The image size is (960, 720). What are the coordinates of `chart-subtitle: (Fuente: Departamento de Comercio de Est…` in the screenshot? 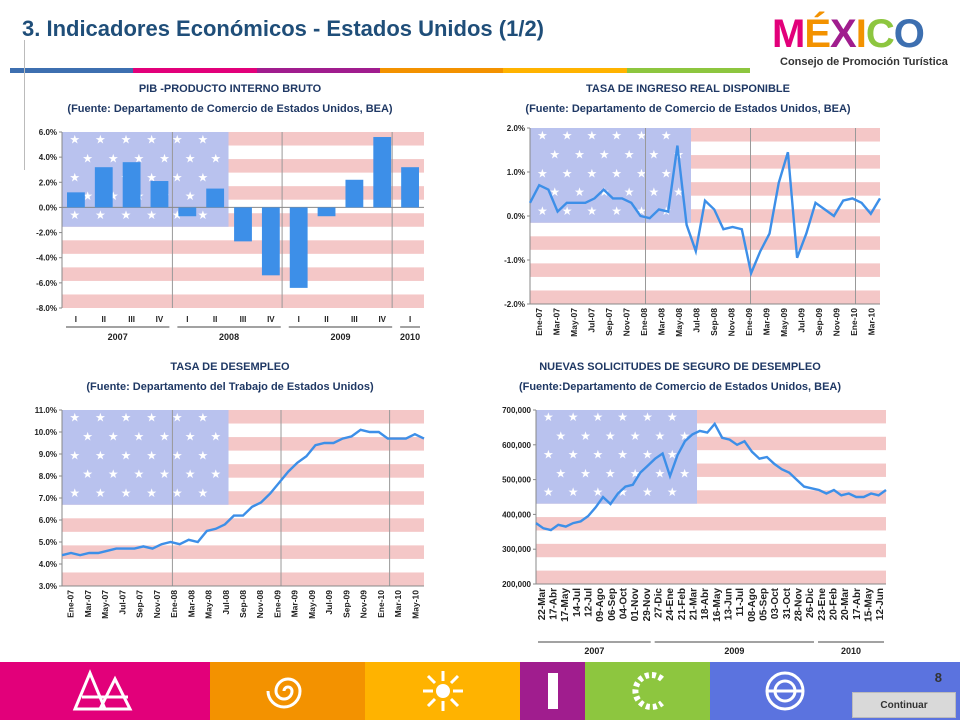 It's located at (687, 109).